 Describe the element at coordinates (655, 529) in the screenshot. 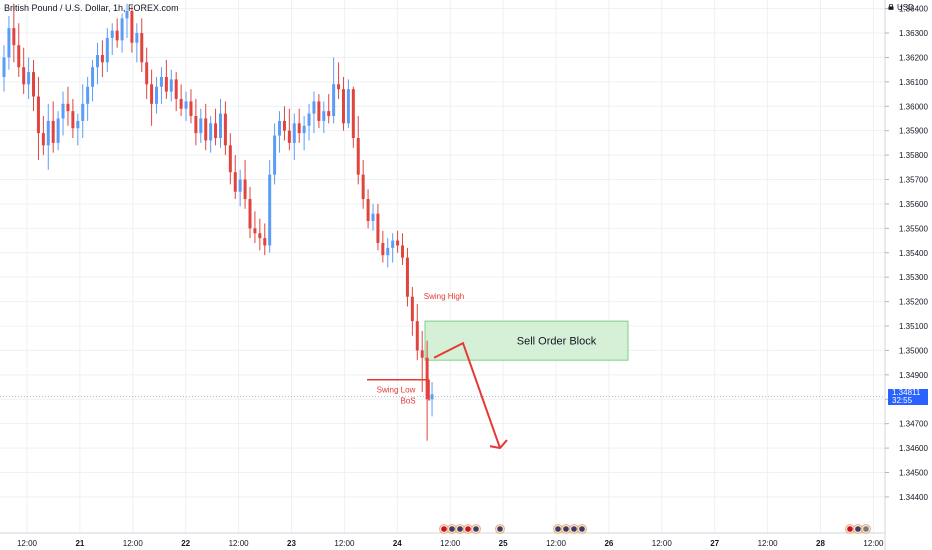

I see `event-flags` at that location.